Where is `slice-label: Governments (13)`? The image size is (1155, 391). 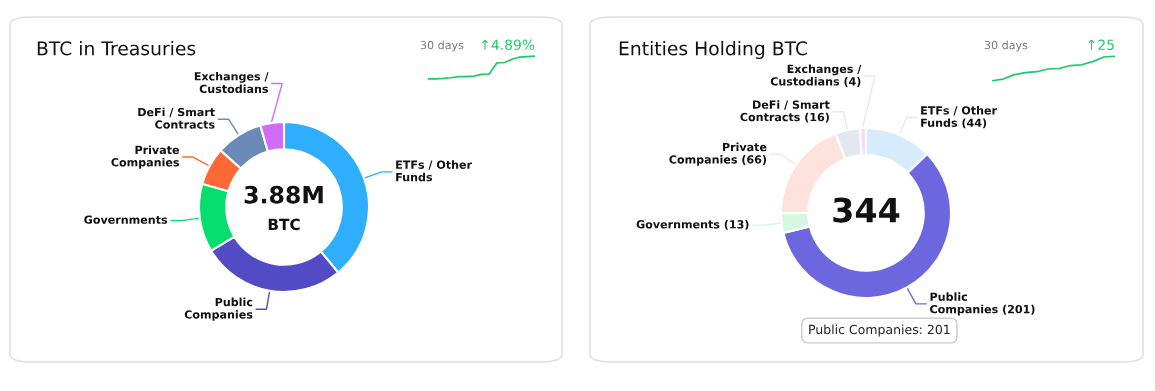 slice-label: Governments (13) is located at coordinates (692, 224).